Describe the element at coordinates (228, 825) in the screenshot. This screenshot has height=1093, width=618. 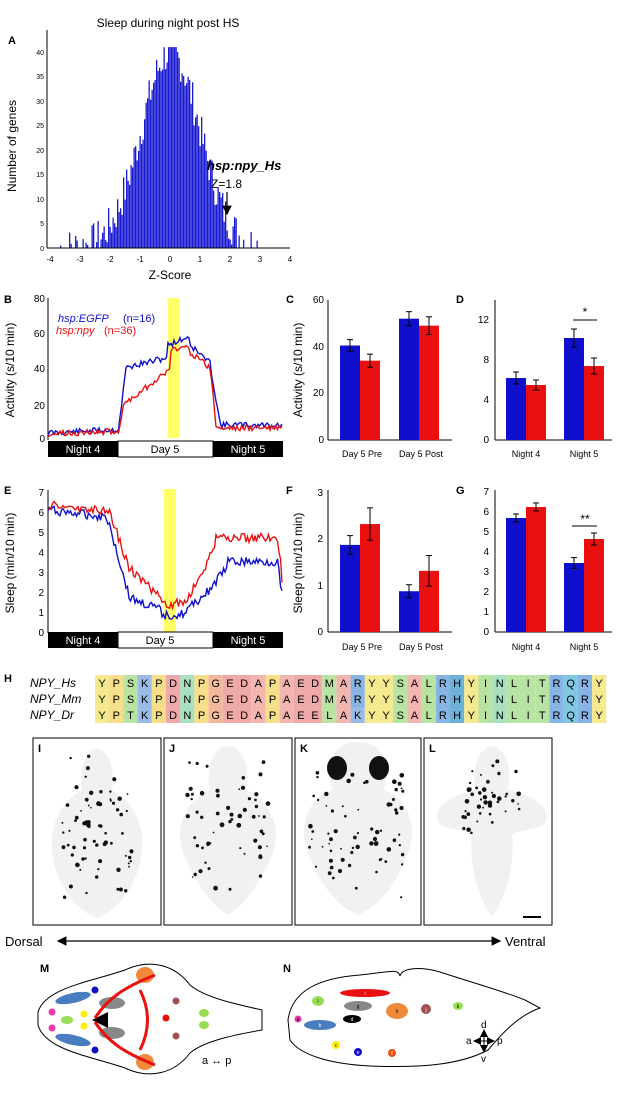
I see `labeled-neurons` at that location.